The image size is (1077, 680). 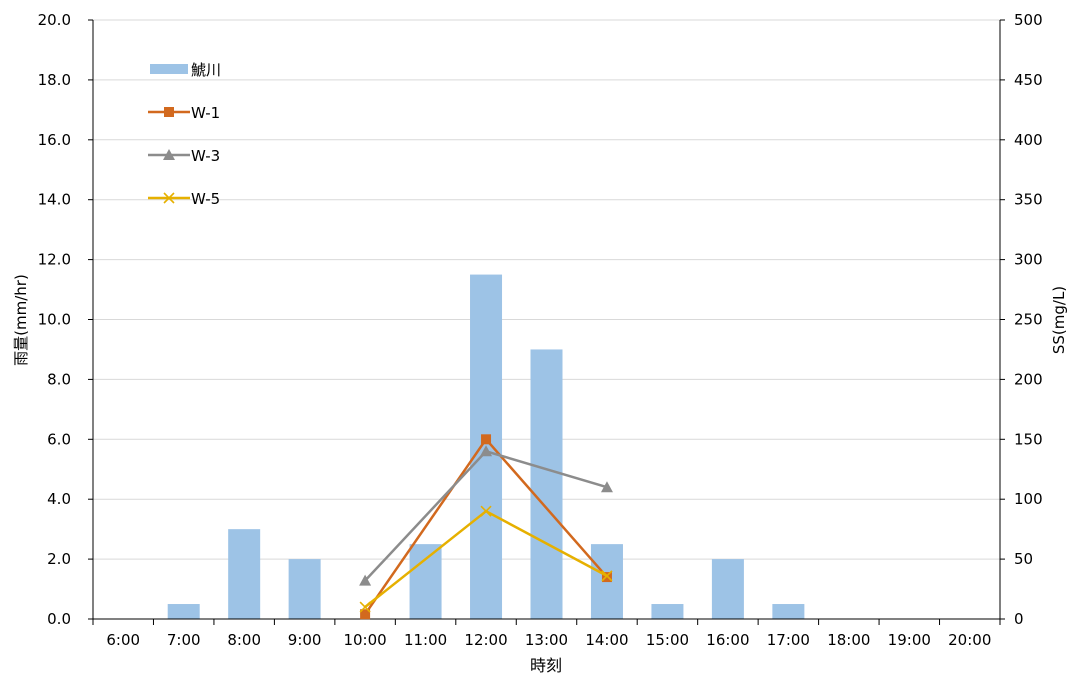 I want to click on y2-axis-label: SS(mg/L), so click(x=1059, y=320).